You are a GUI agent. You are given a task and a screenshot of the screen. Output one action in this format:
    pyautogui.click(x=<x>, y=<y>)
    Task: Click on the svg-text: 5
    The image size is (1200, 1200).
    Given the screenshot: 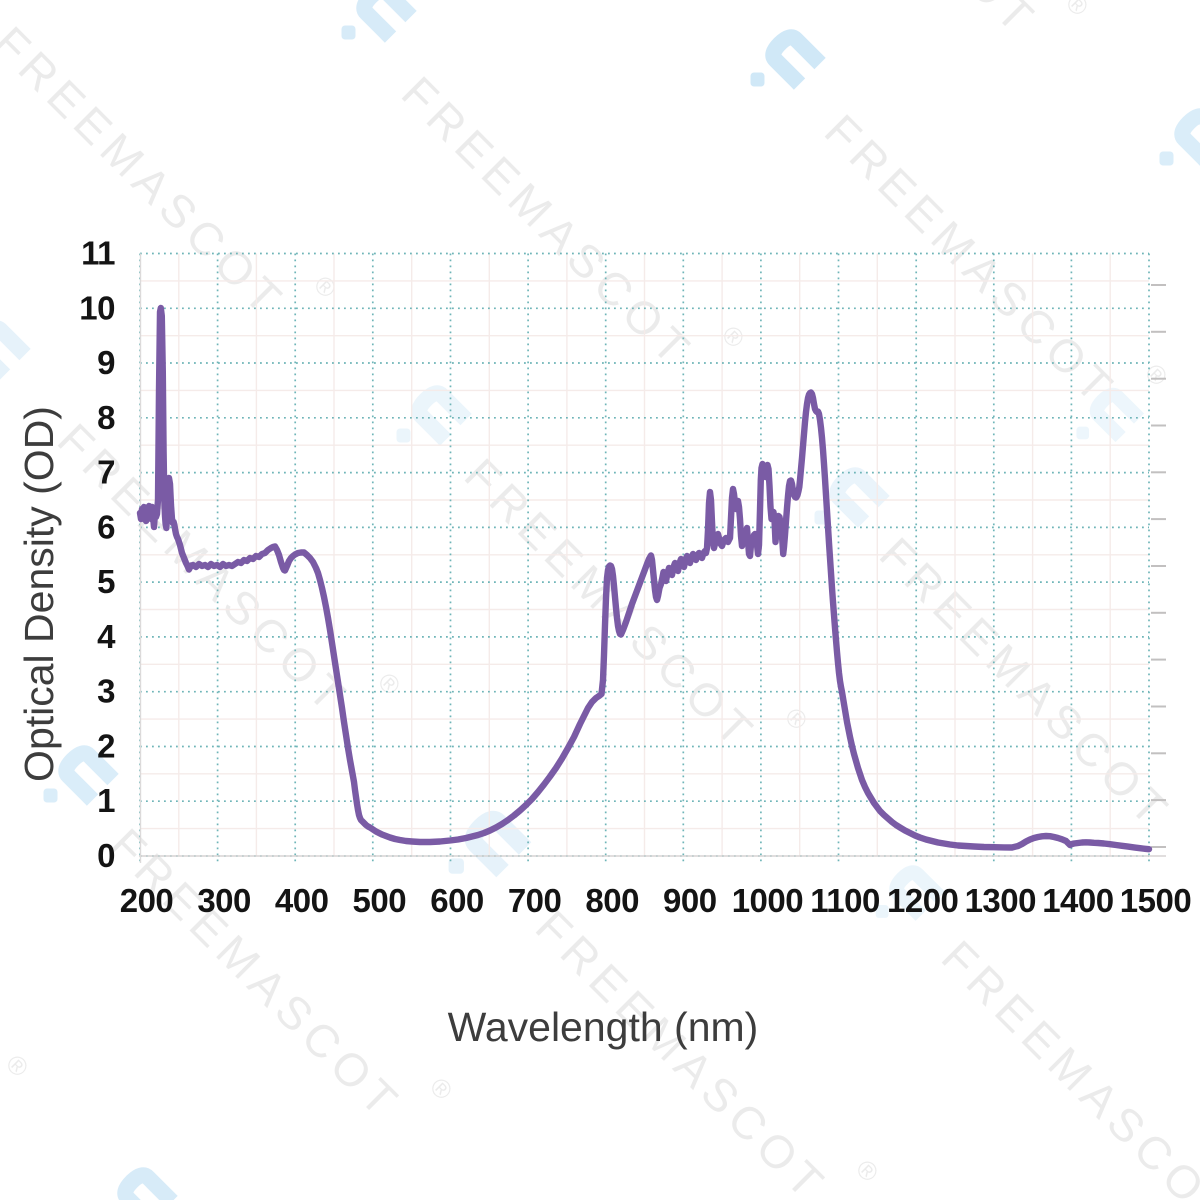 What is the action you would take?
    pyautogui.click(x=106, y=581)
    